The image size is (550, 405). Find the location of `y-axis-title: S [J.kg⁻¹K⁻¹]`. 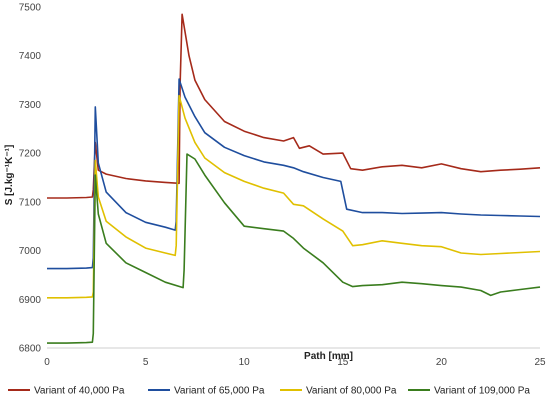

y-axis-title: S [J.kg⁻¹K⁻¹] is located at coordinates (9, 175).